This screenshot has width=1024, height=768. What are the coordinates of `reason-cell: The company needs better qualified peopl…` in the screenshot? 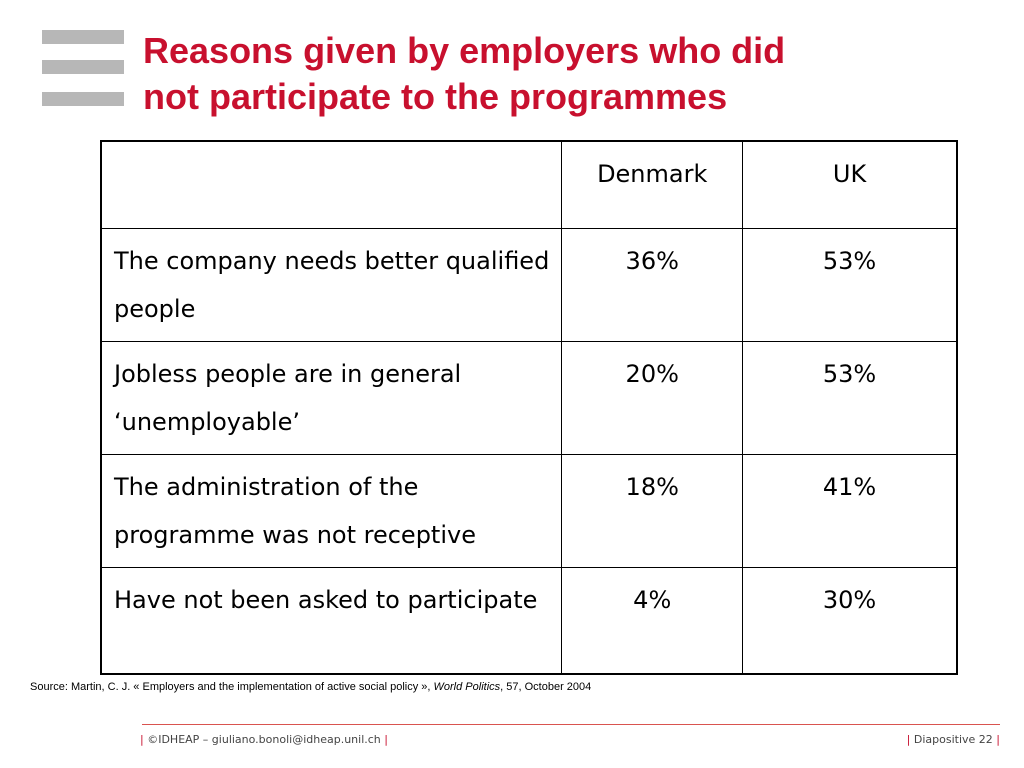 It's located at (331, 285).